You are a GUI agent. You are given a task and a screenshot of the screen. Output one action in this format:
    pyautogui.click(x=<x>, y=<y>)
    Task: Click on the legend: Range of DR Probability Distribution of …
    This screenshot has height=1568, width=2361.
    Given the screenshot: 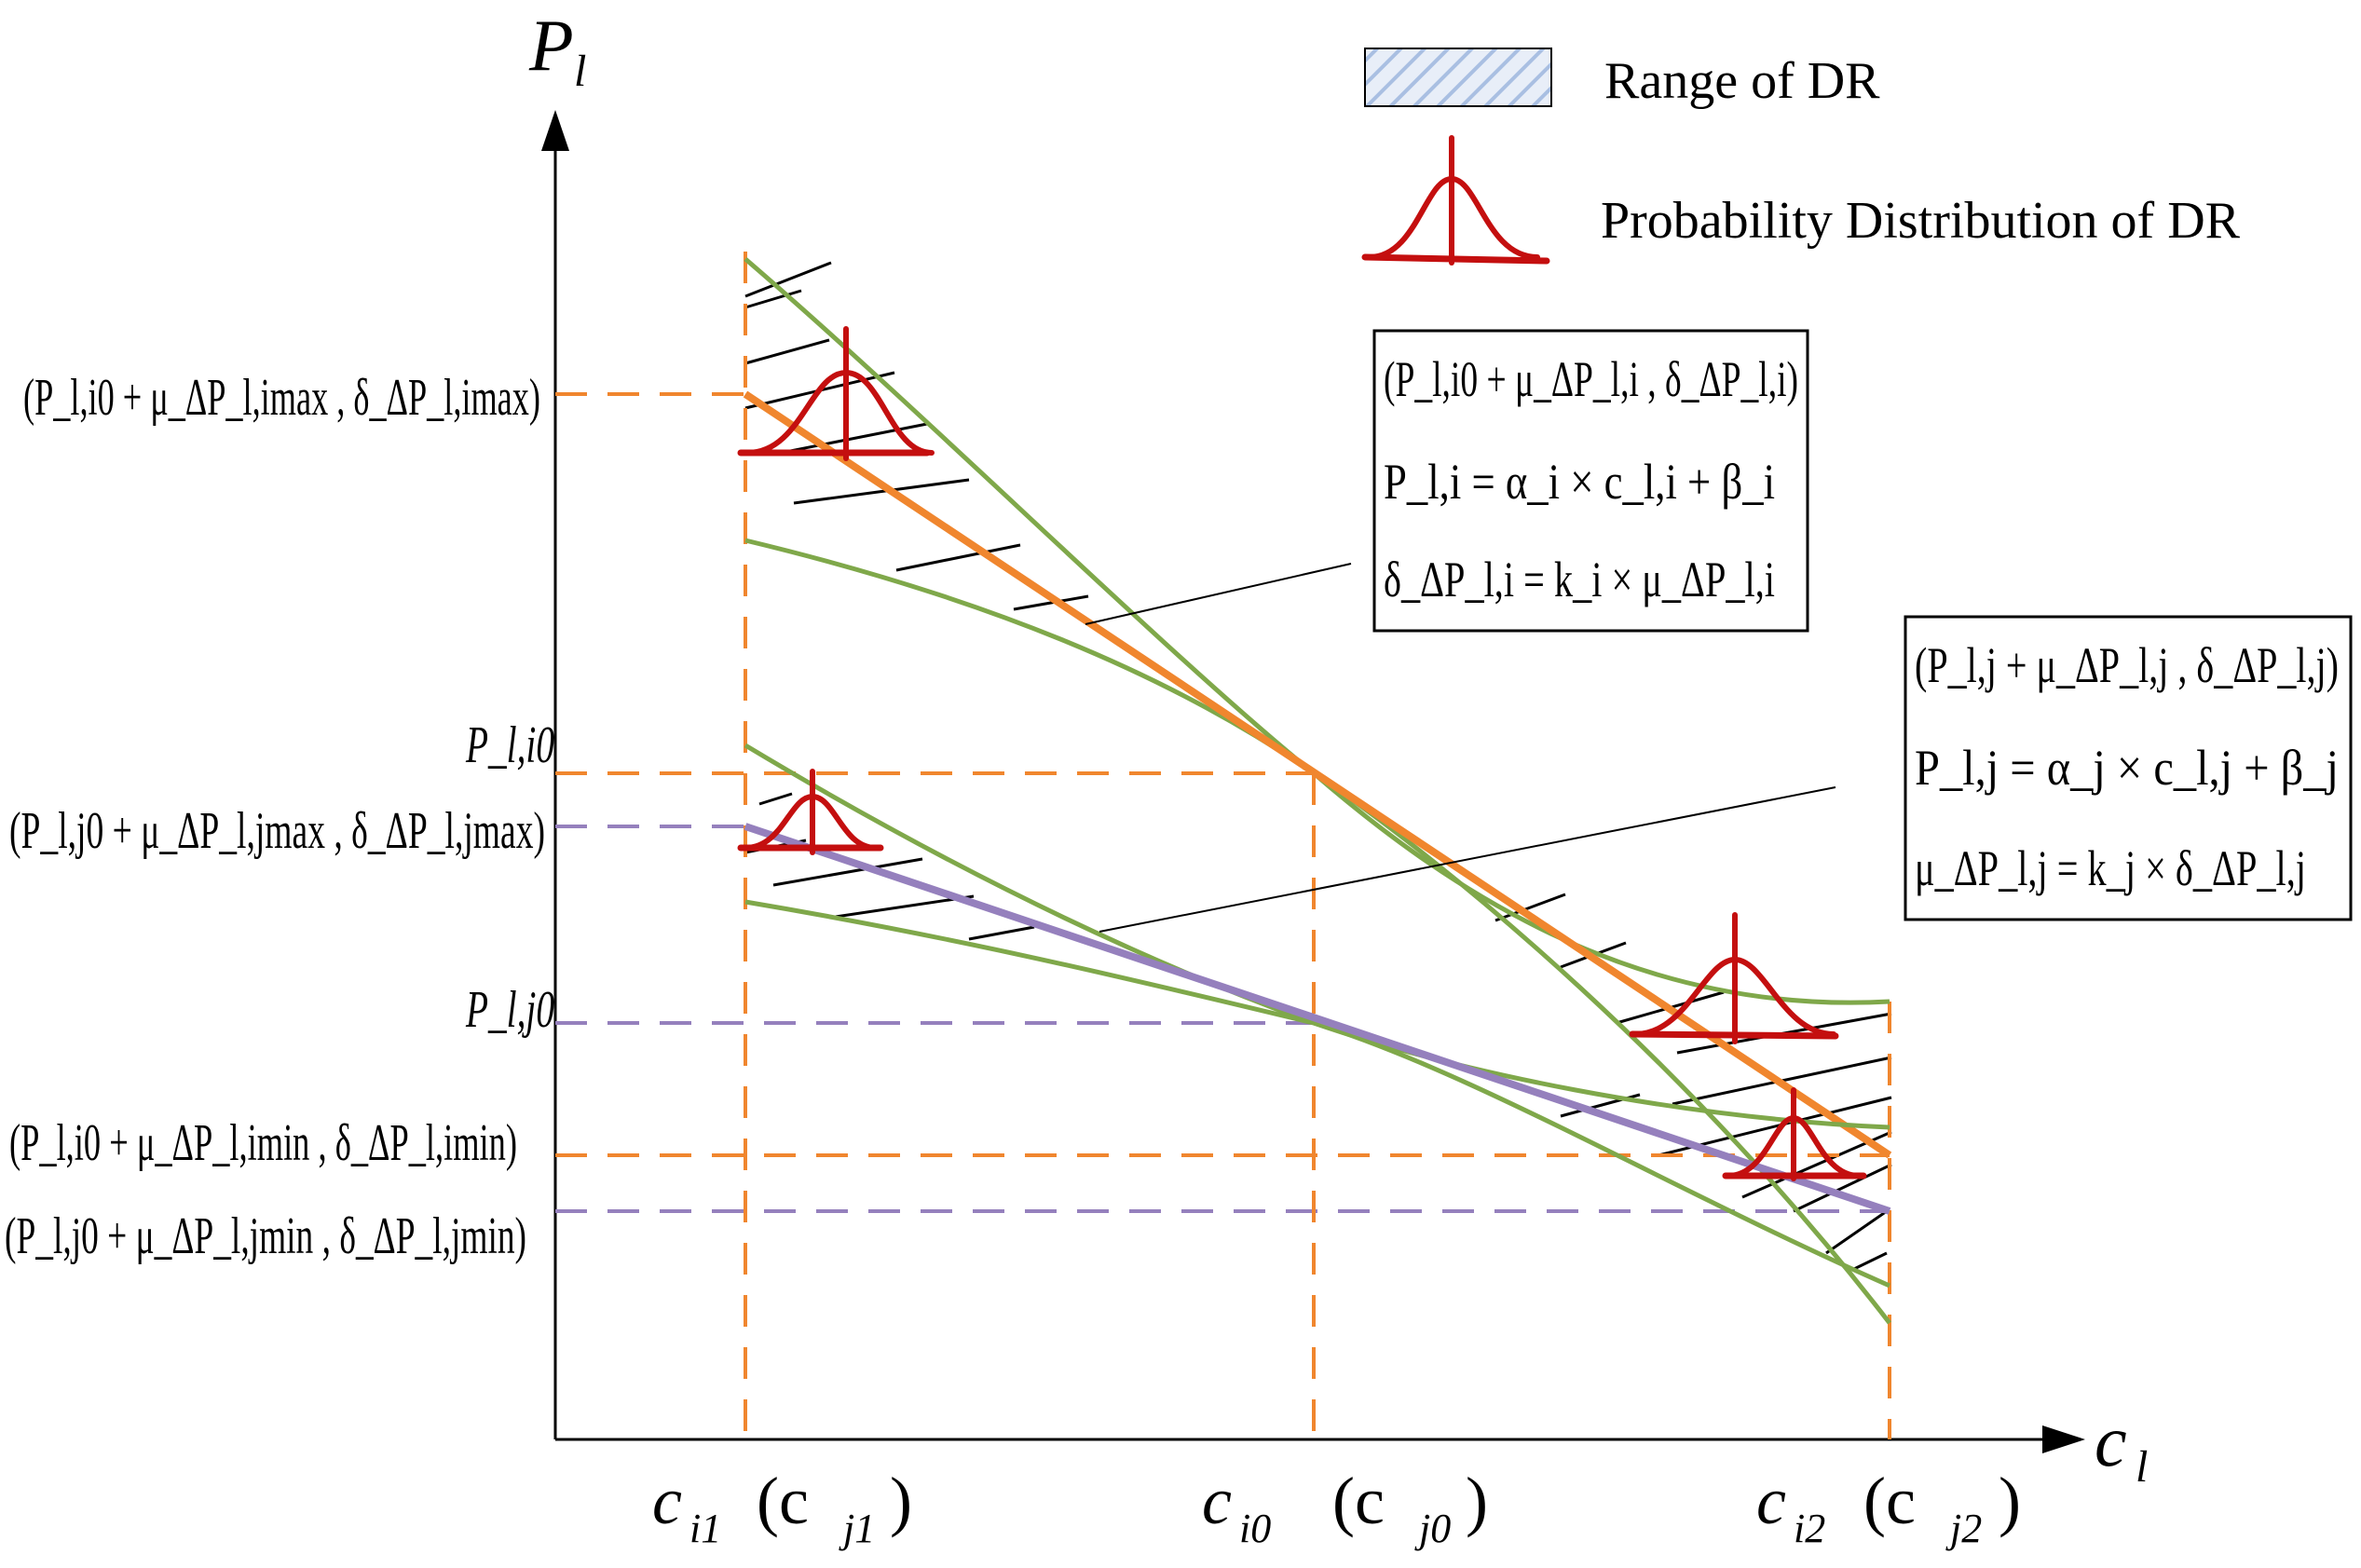 What is the action you would take?
    pyautogui.click(x=1801, y=157)
    